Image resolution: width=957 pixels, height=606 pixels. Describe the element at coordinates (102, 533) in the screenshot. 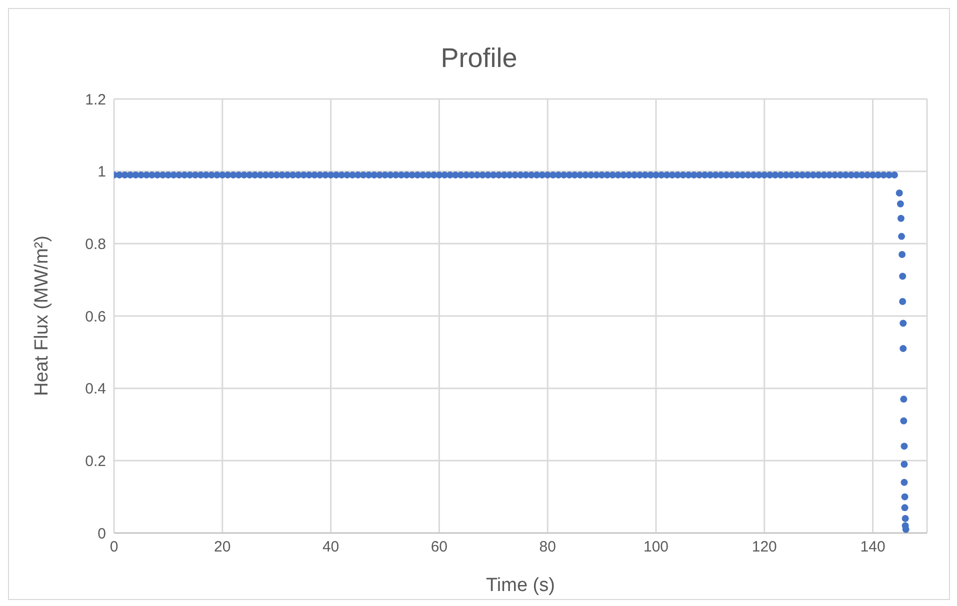

I see `y-tick-label: 0` at that location.